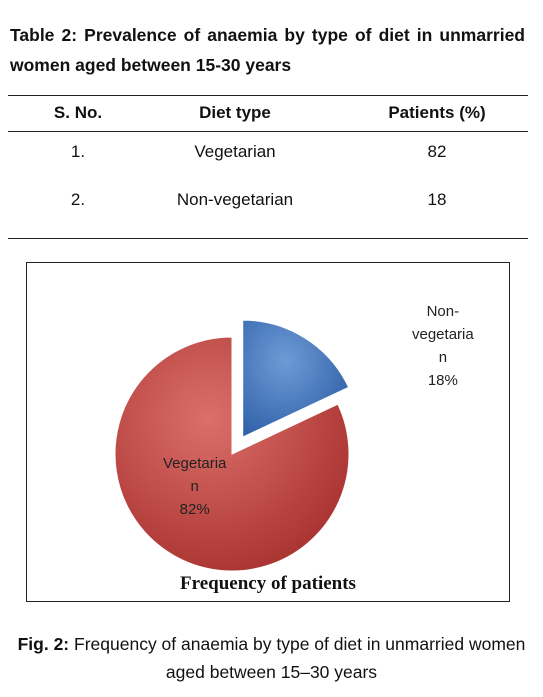 The height and width of the screenshot is (697, 543). What do you see at coordinates (235, 112) in the screenshot?
I see `header-diet-type: Diet type` at bounding box center [235, 112].